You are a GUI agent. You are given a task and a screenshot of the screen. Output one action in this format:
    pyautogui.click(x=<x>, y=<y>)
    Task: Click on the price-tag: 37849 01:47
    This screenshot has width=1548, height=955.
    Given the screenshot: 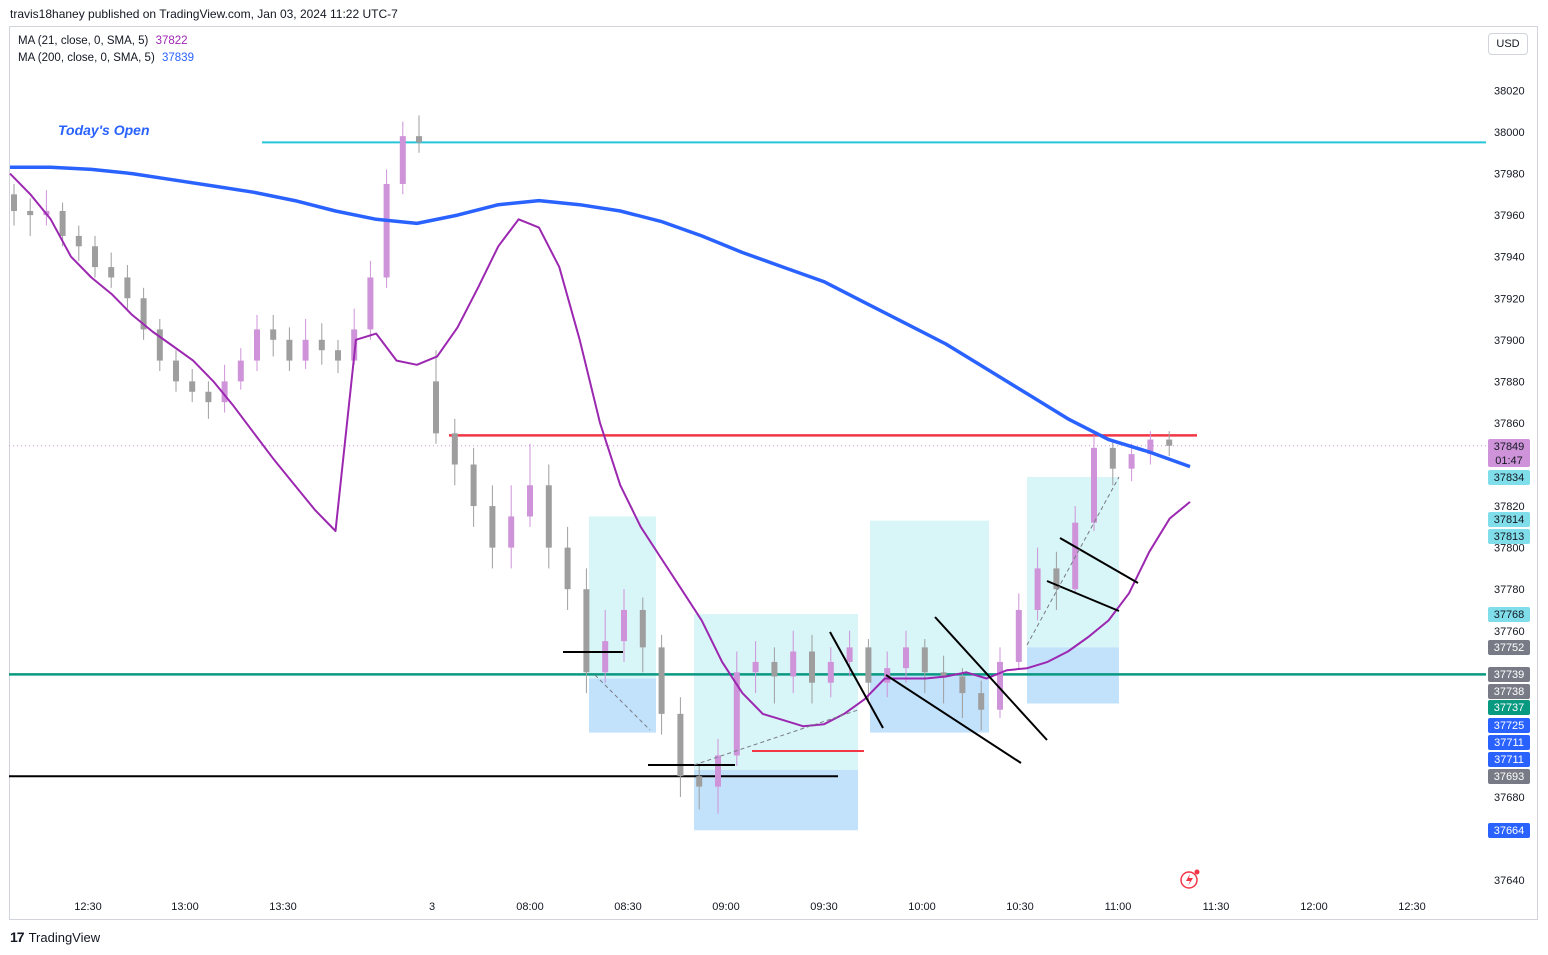 What is the action you would take?
    pyautogui.click(x=1509, y=453)
    